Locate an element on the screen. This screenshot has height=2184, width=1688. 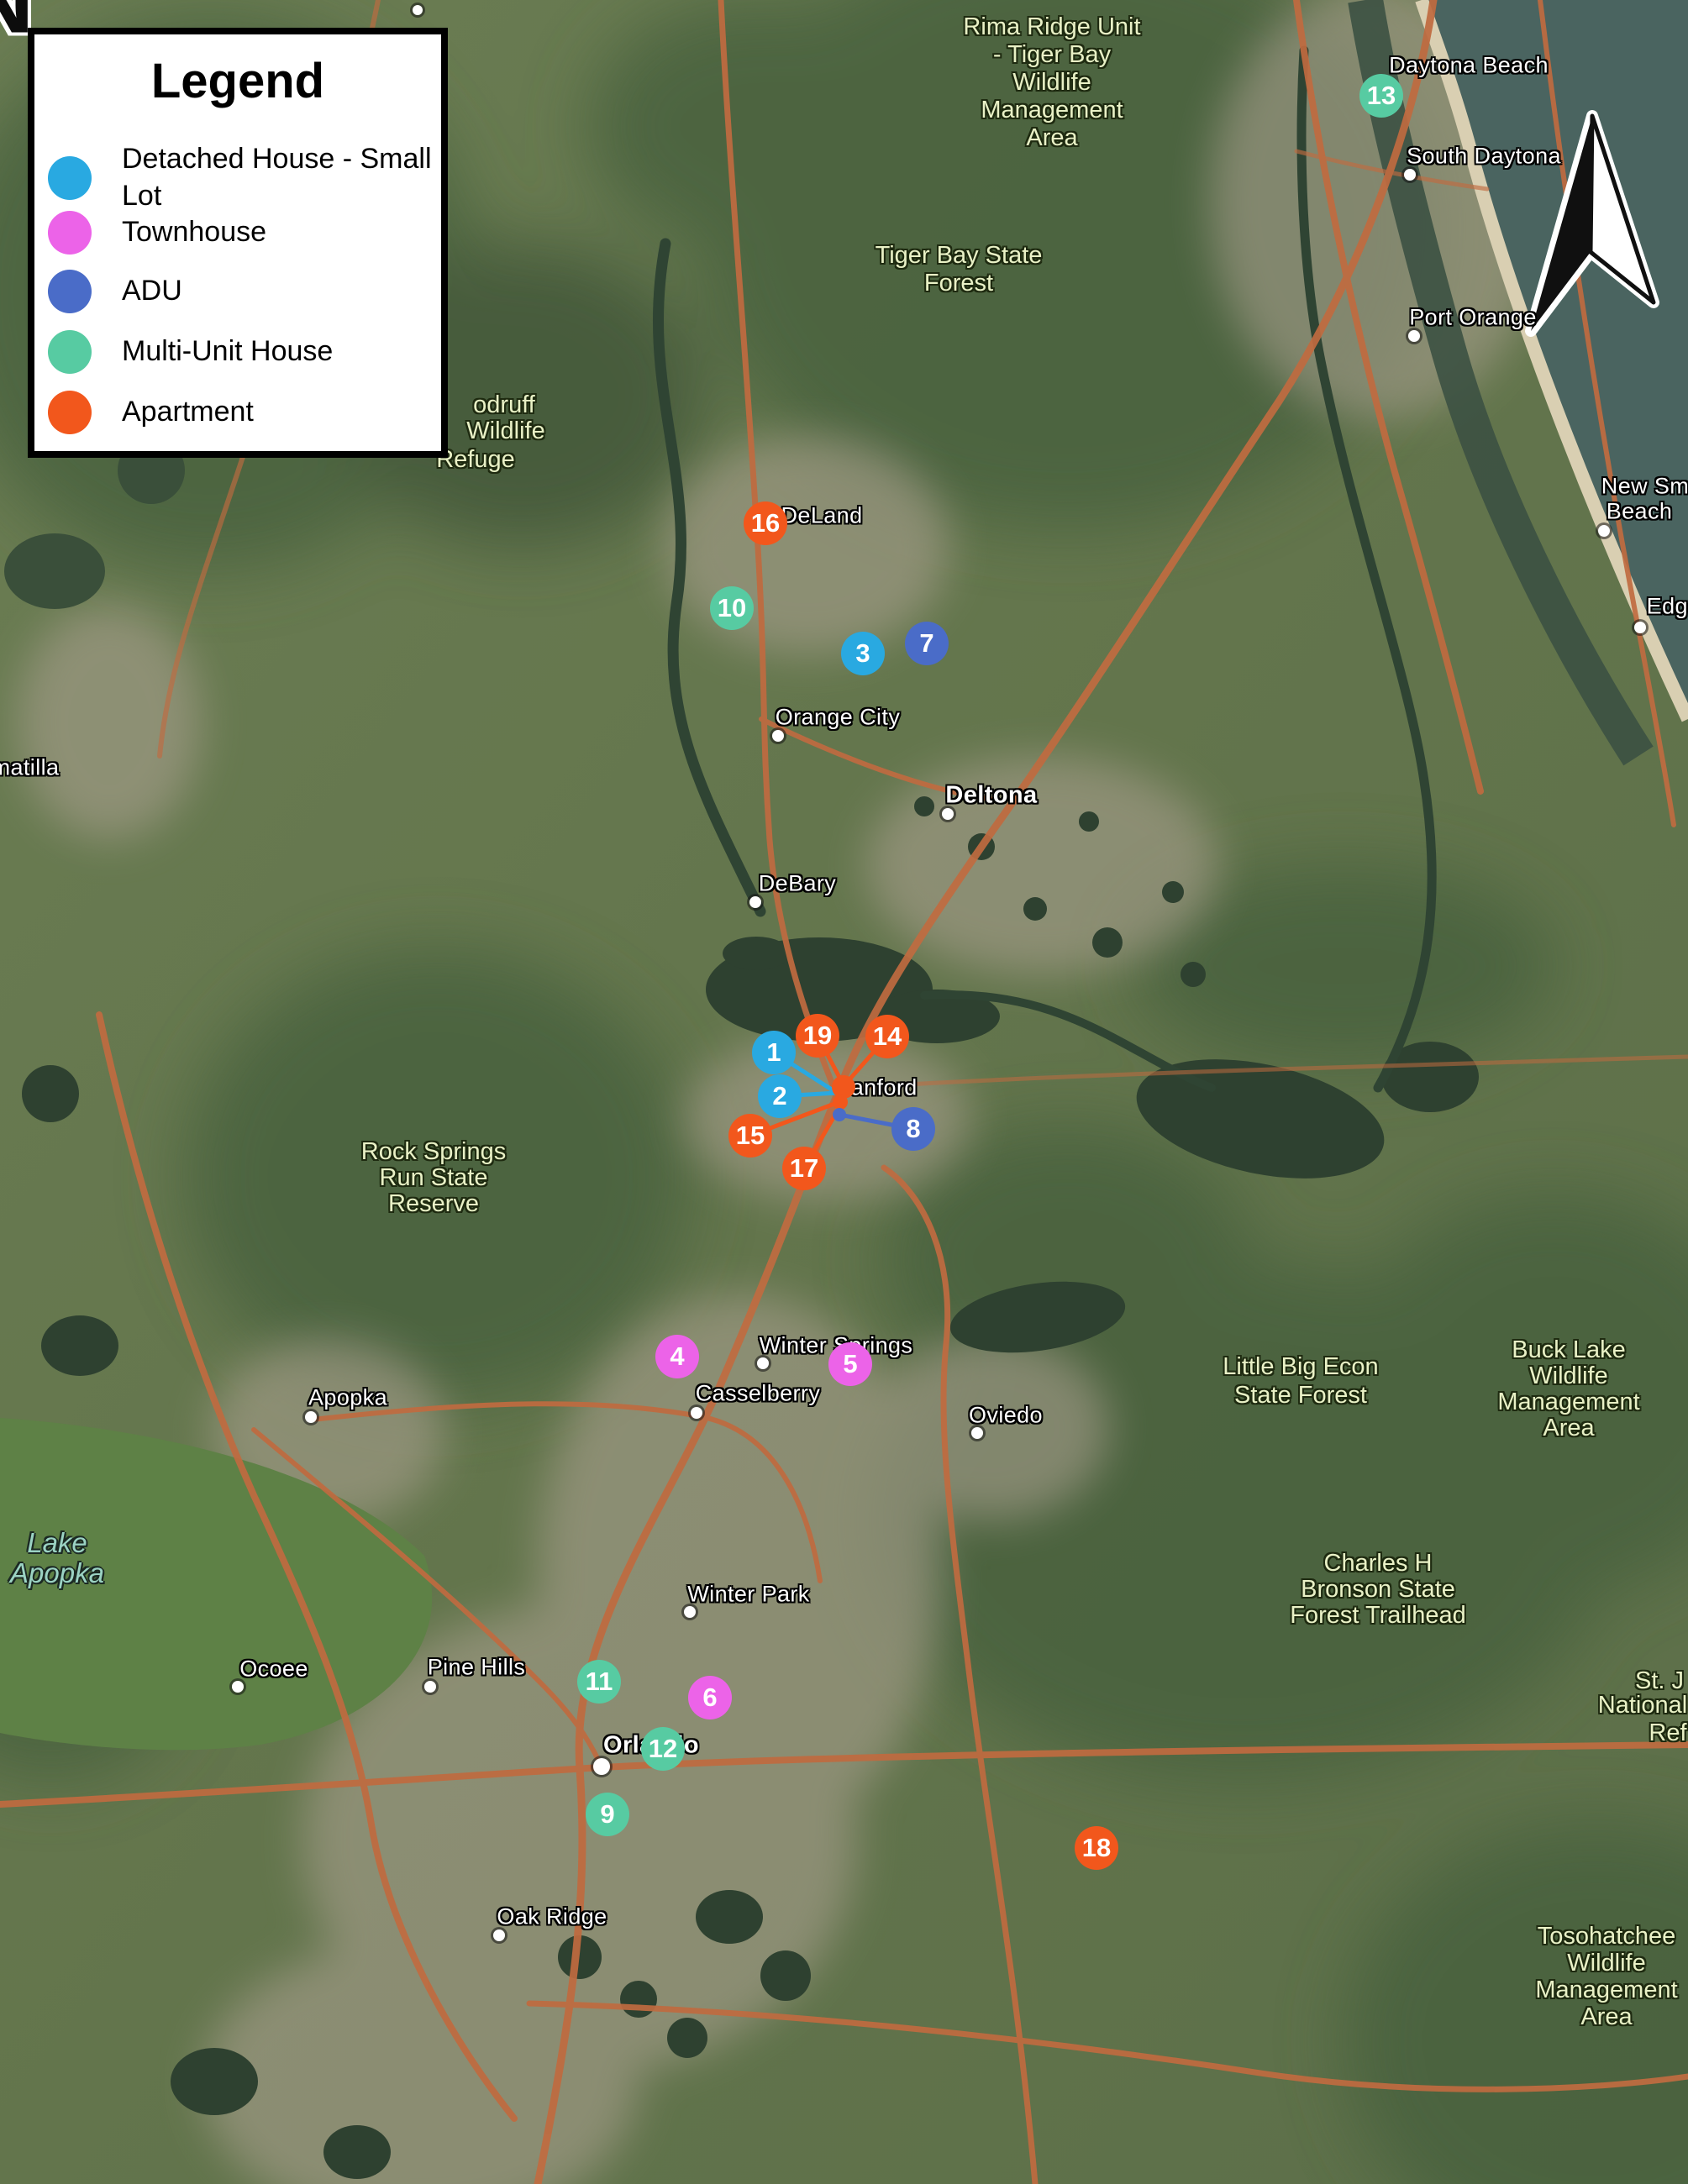
protected-area-label: Bronson State is located at coordinates (1378, 1589).